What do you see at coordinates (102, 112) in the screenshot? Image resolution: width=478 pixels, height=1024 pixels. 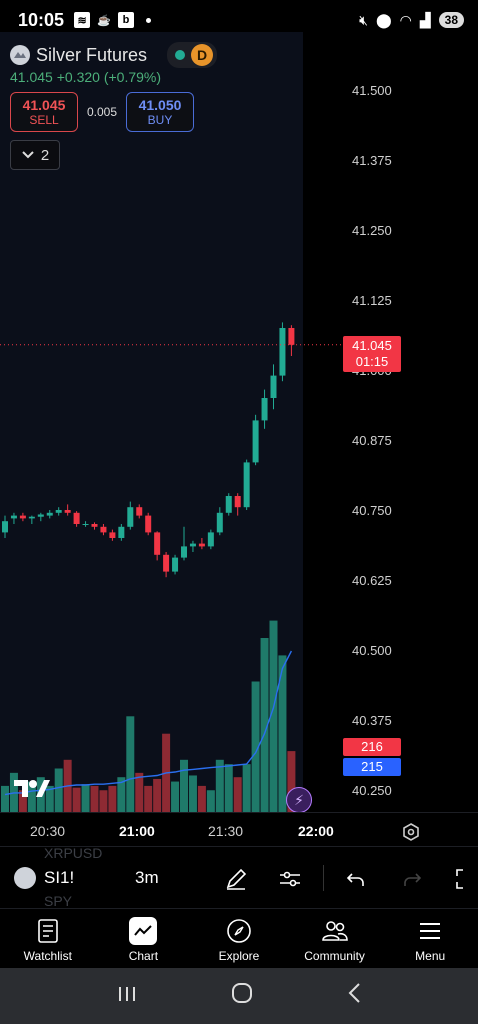 I see `trade-panel: 41.045 SELL 0.005 41.050 BUY` at bounding box center [102, 112].